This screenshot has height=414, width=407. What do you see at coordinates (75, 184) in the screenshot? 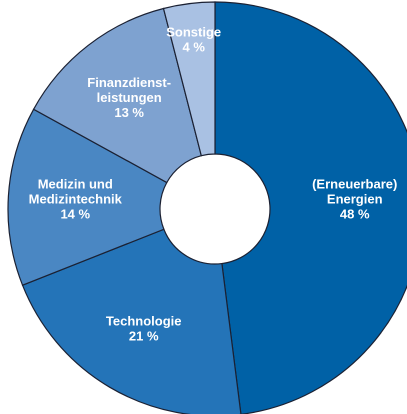
I see `segment-label: Medizin und` at bounding box center [75, 184].